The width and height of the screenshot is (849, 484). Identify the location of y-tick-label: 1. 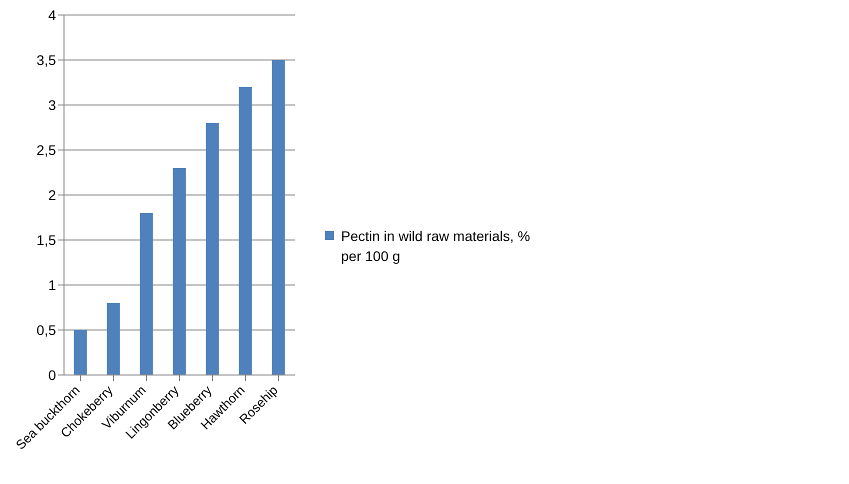
(52, 284).